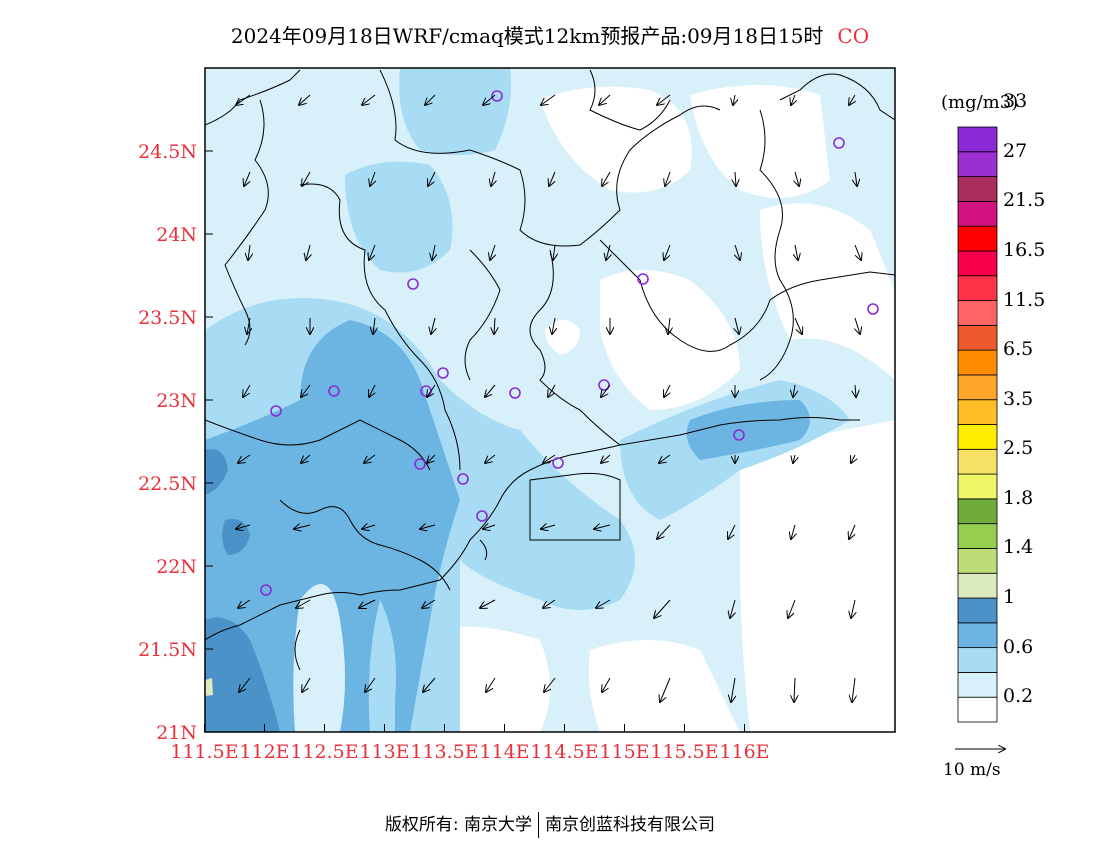 This screenshot has width=1100, height=850. Describe the element at coordinates (624, 752) in the screenshot. I see `x-tick-label: 115E` at that location.